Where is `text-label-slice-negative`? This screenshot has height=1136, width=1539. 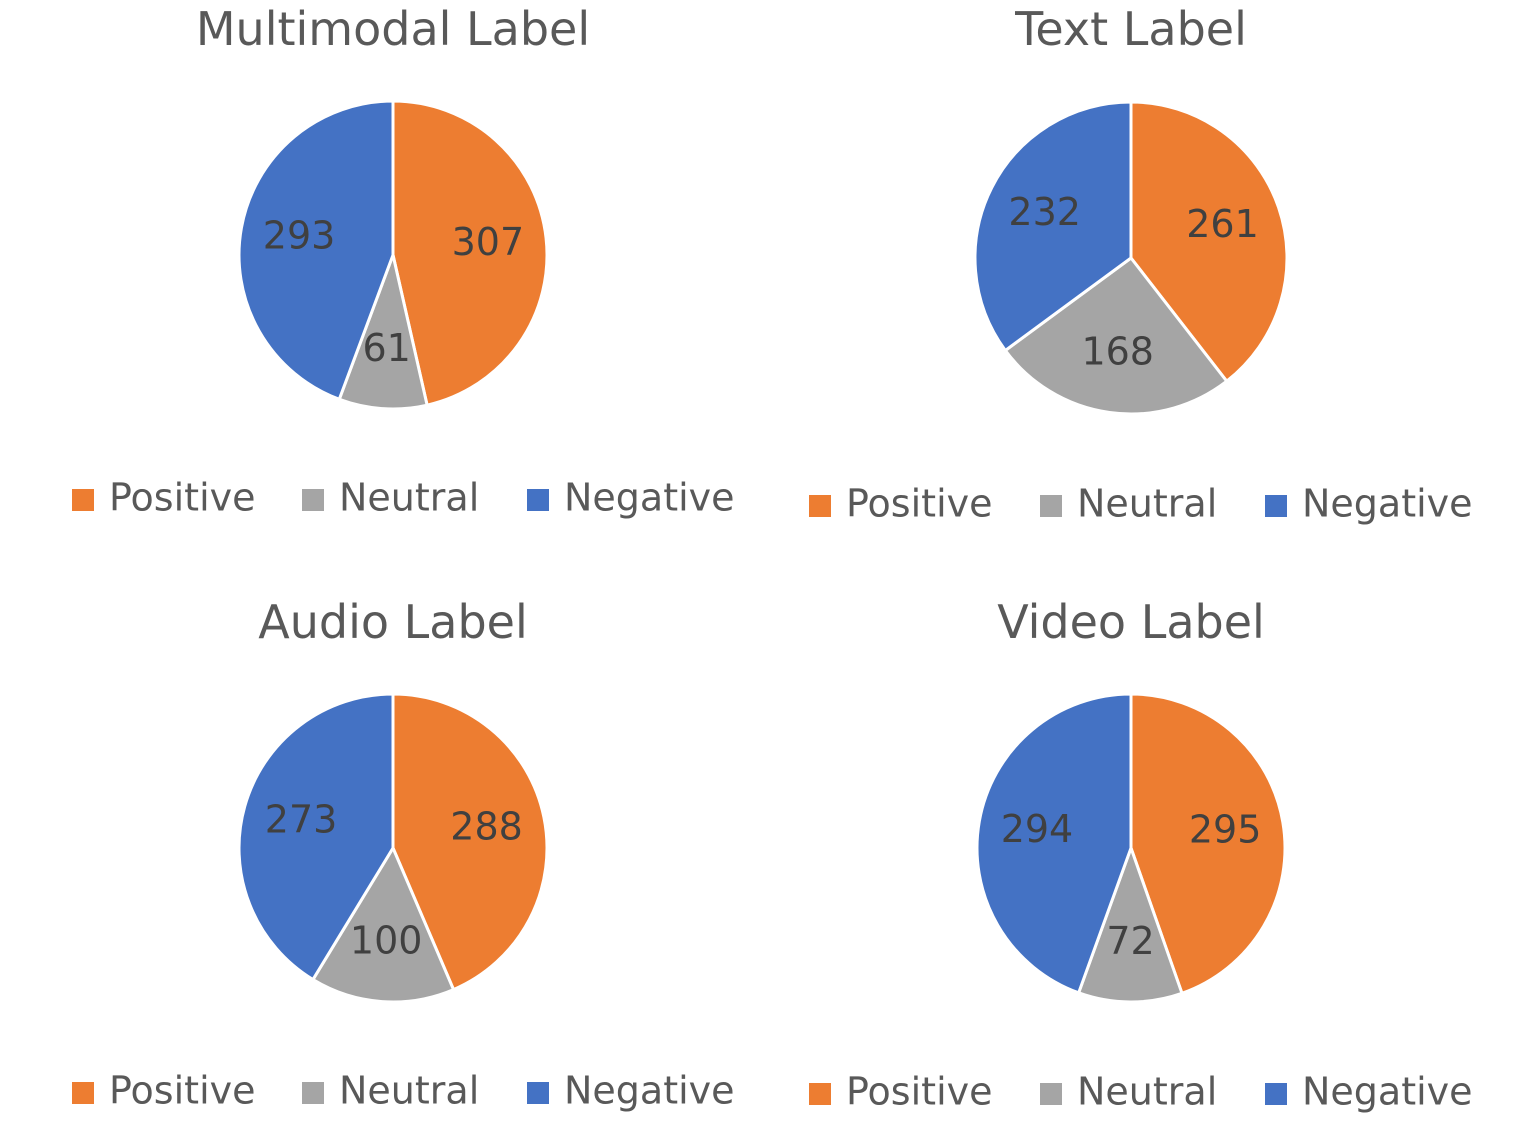
text-label-slice-negative is located at coordinates (1053, 226).